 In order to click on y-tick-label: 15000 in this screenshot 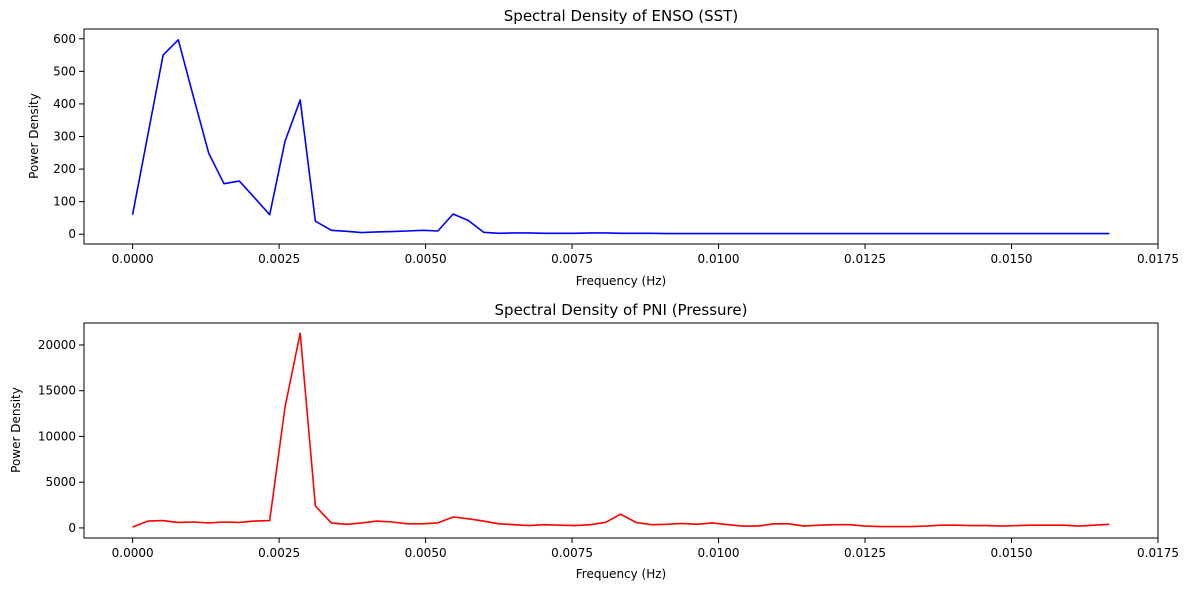, I will do `click(57, 391)`.